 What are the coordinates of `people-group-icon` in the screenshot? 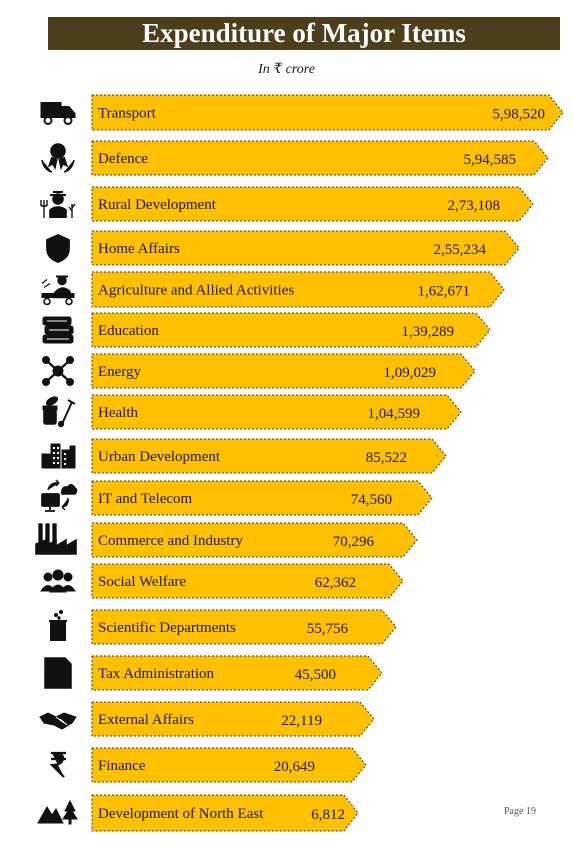 It's located at (58, 581).